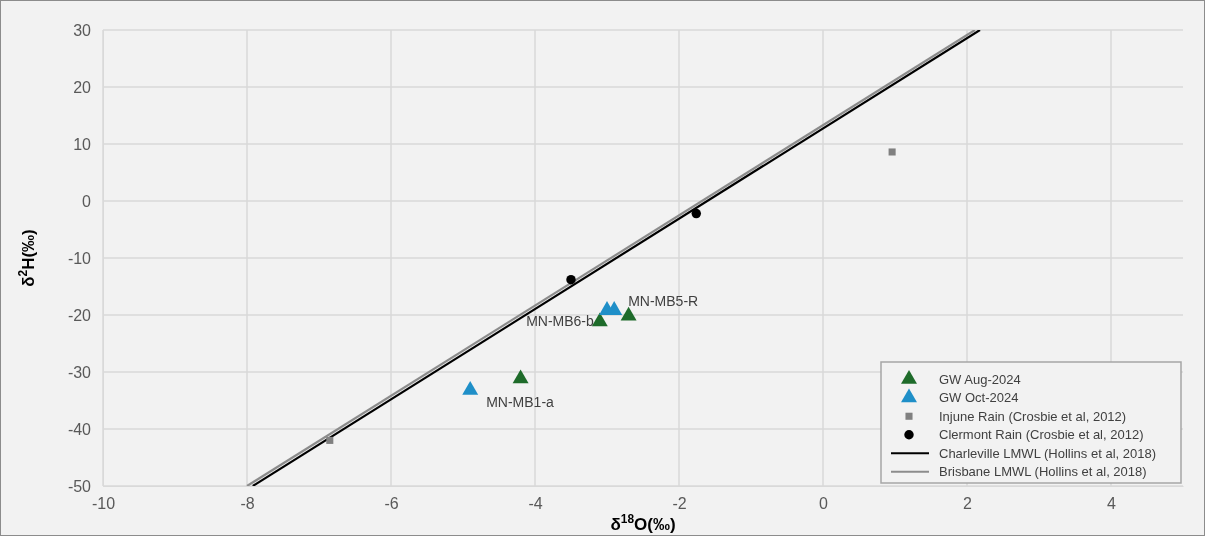  I want to click on legend-label: Charleville LMWL (Hollins et al, 2018), so click(1047, 453).